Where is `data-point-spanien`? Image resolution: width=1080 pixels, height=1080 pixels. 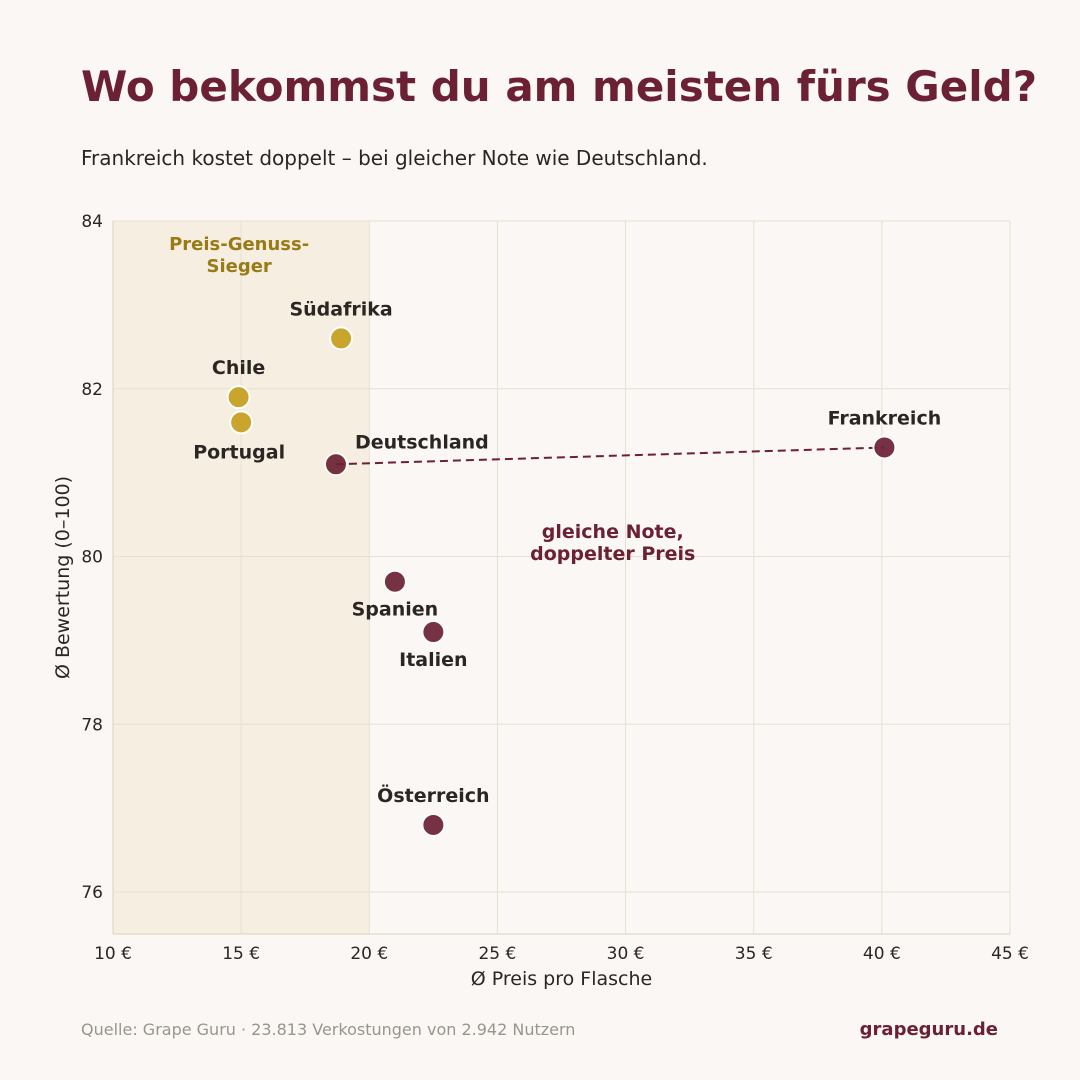
data-point-spanien is located at coordinates (394, 581).